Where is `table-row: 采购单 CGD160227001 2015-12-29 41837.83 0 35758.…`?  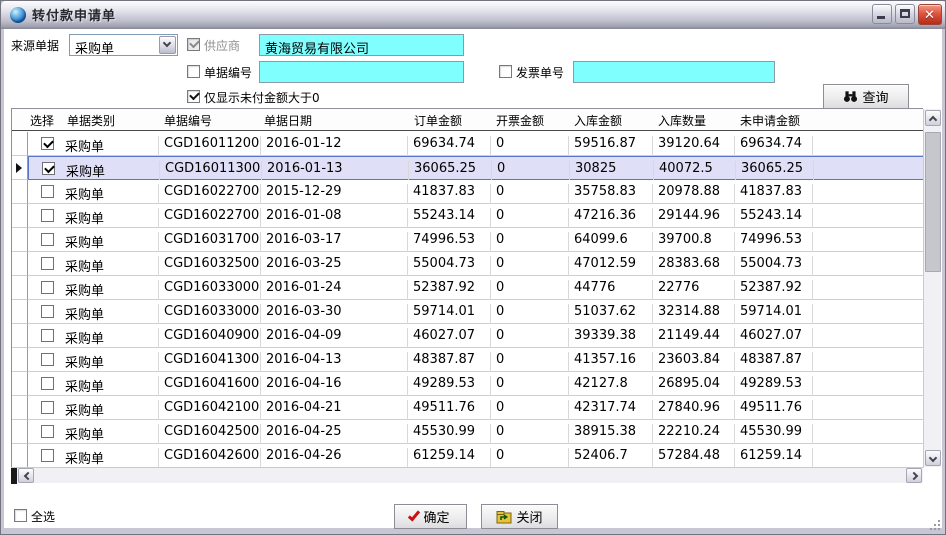 table-row: 采购单 CGD160227001 2015-12-29 41837.83 0 35758.… is located at coordinates (468, 192).